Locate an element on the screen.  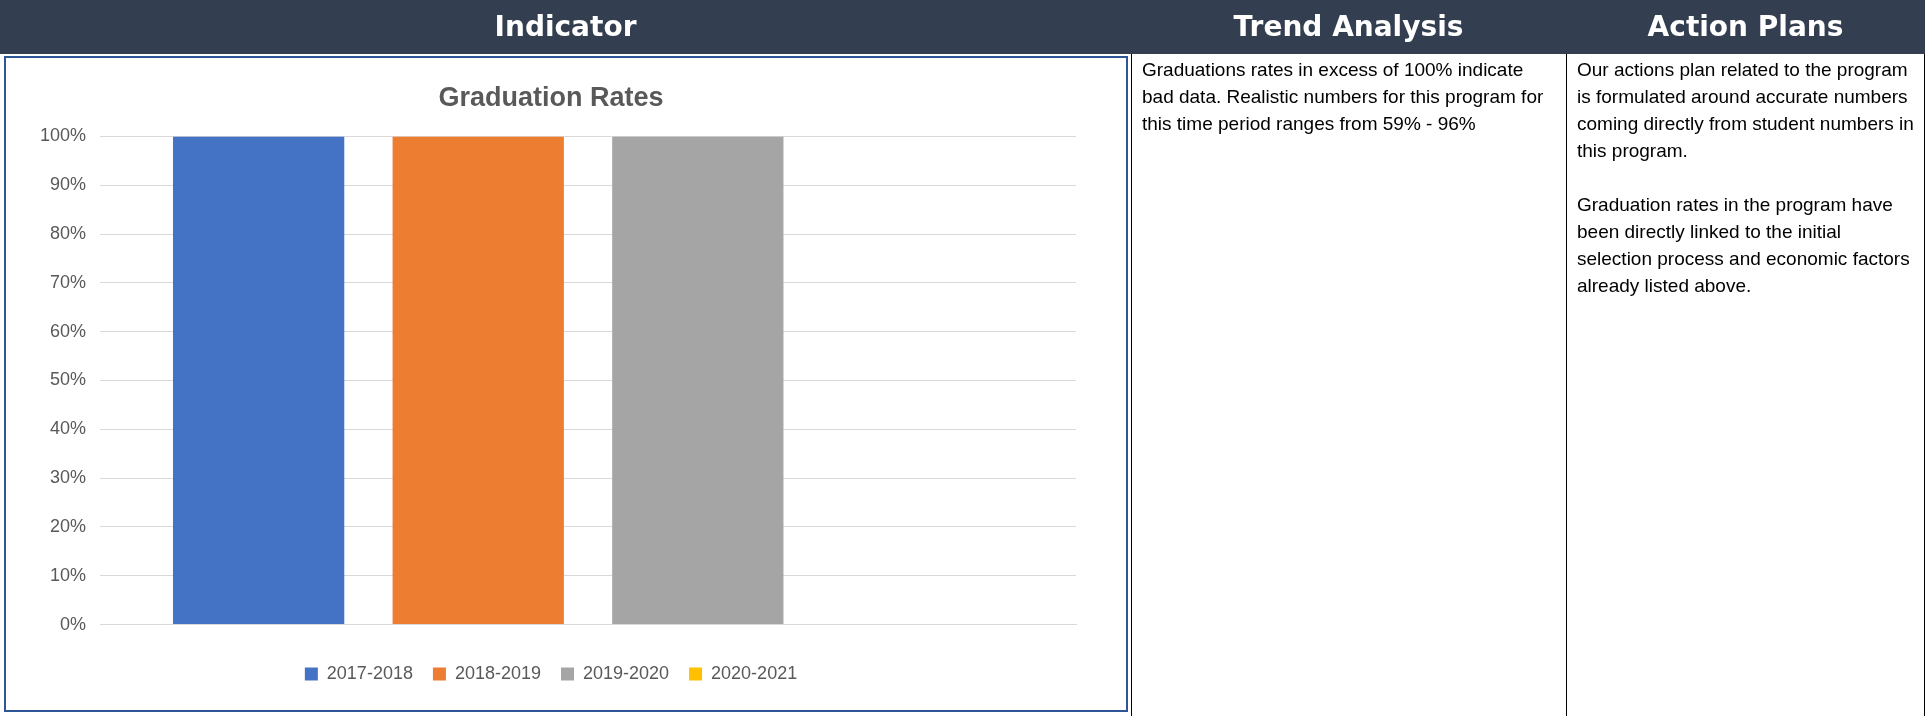
chart-title: Graduation Rates is located at coordinates (551, 96).